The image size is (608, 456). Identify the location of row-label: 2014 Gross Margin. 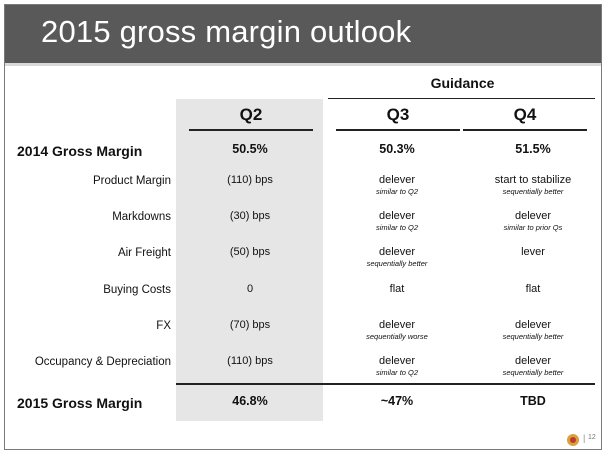
(80, 151).